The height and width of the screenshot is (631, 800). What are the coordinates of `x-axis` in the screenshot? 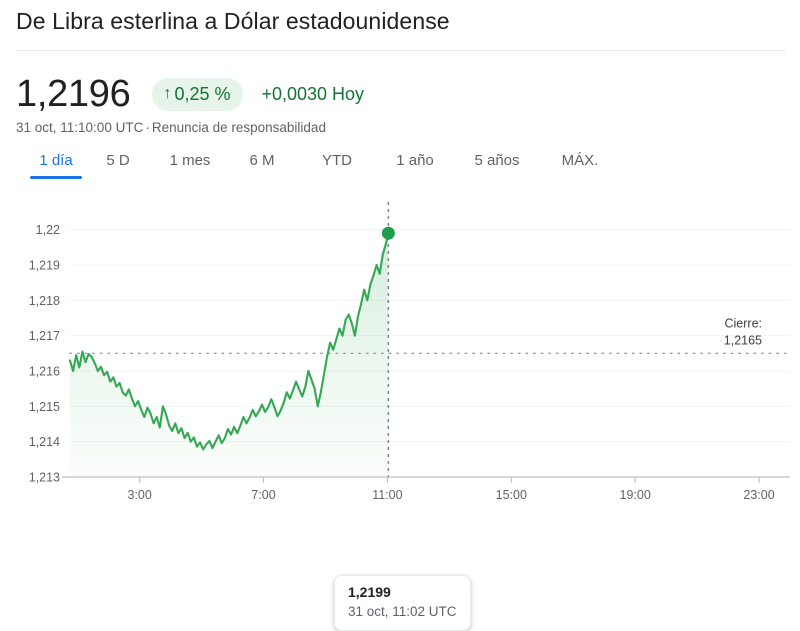 It's located at (426, 479).